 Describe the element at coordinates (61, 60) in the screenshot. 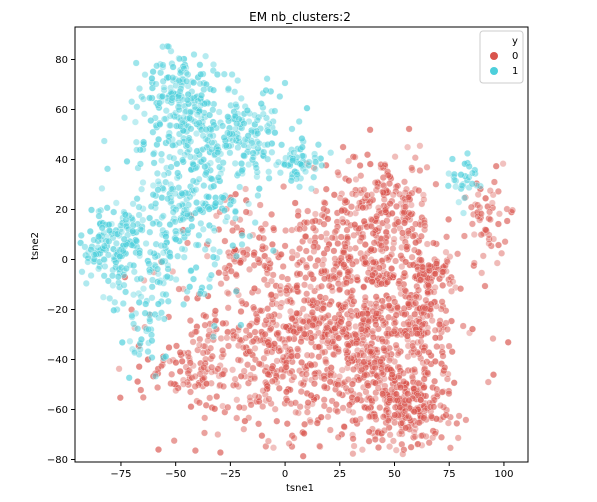

I see `y-tick-label: 80` at that location.